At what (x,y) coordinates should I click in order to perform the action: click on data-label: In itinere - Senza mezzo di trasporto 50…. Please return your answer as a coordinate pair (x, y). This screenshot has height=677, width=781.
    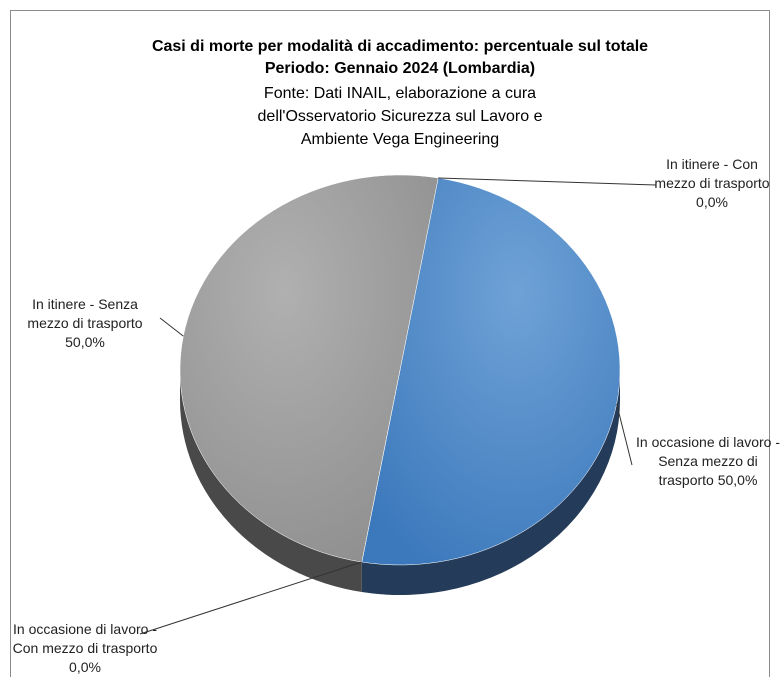
    Looking at the image, I should click on (85, 323).